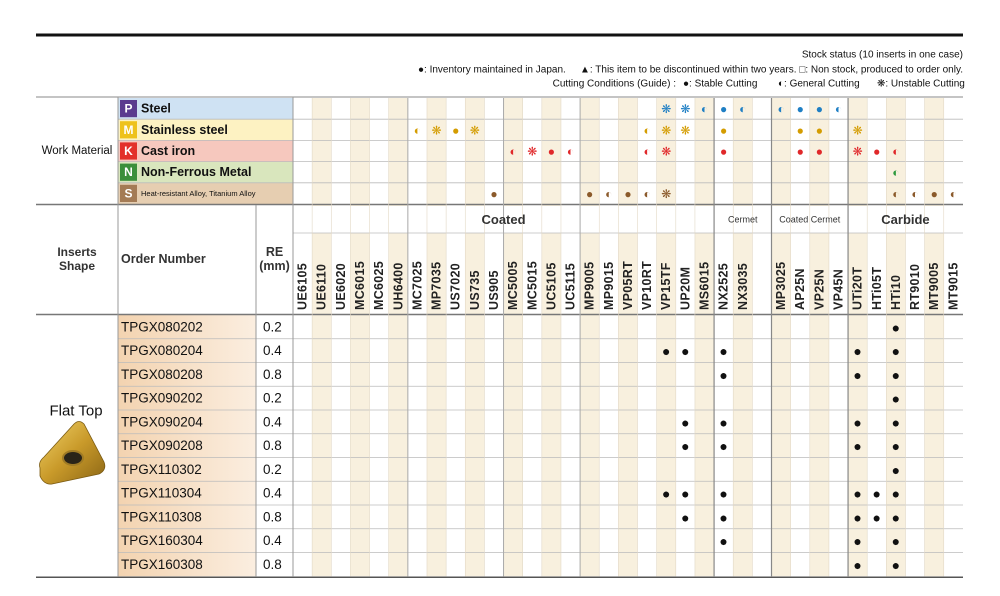 This screenshot has width=1000, height=596. I want to click on group-name: Carbide, so click(905, 219).